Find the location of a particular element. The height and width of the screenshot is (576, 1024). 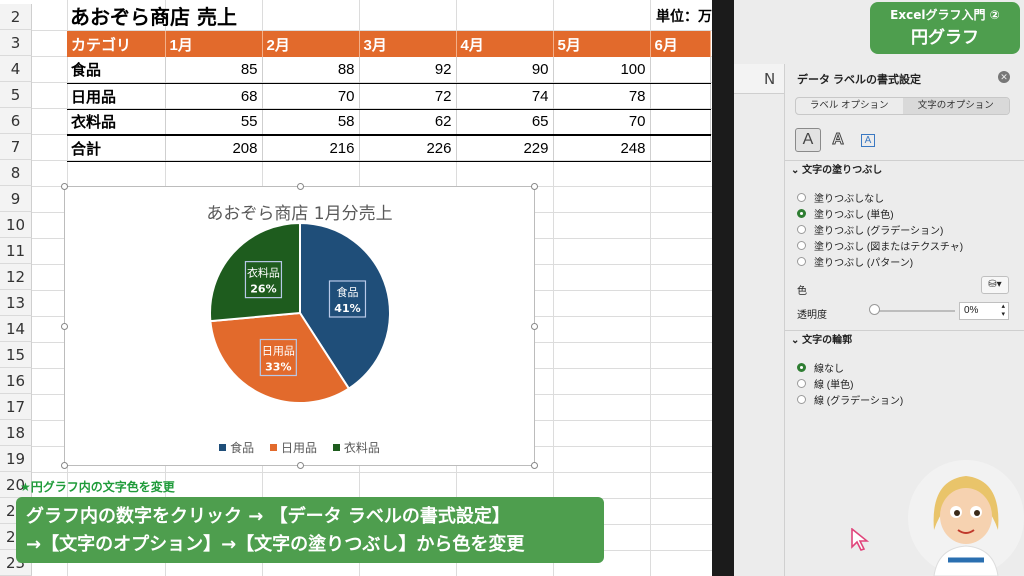

legend-item: 日用品 is located at coordinates (293, 447).